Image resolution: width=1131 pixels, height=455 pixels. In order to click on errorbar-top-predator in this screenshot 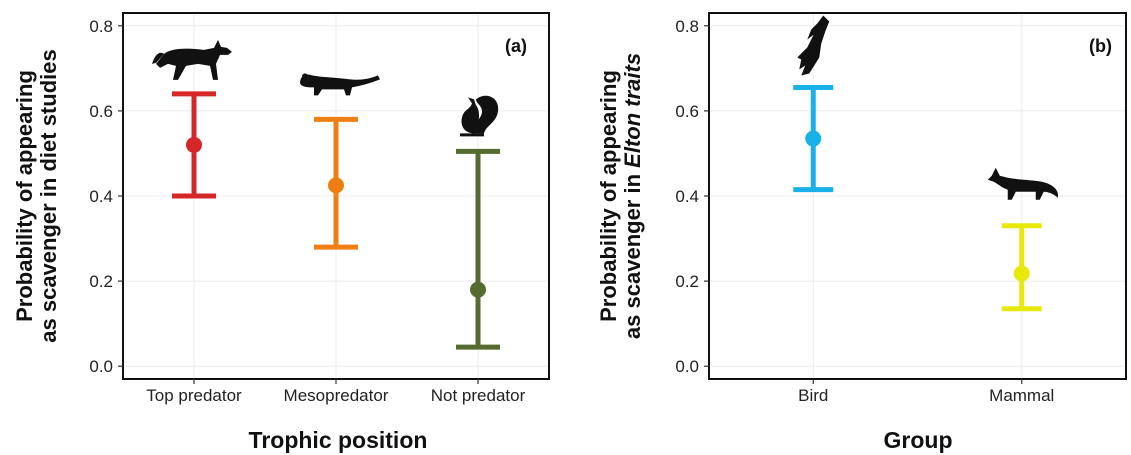, I will do `click(194, 145)`.